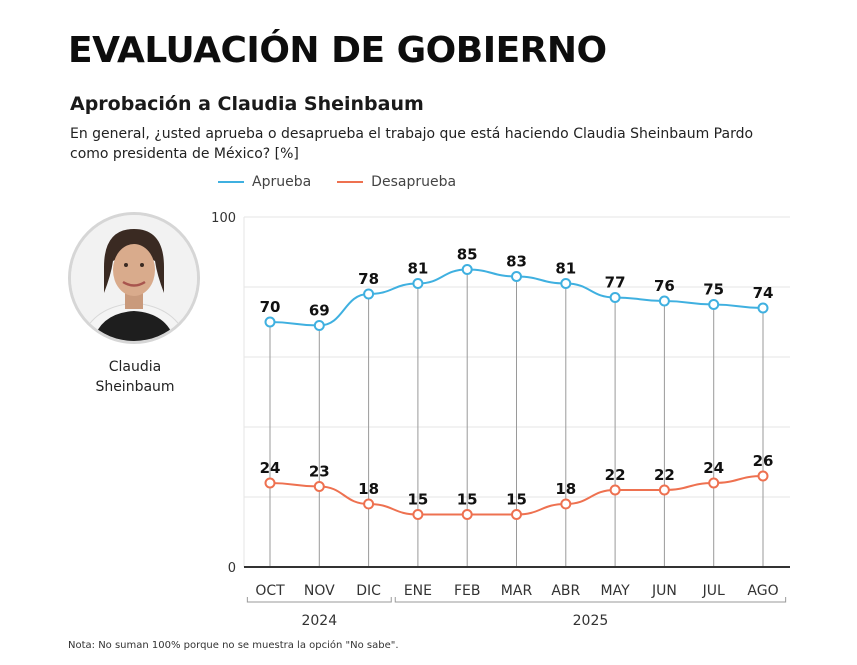  I want to click on x-tick-label: JUN, so click(664, 591).